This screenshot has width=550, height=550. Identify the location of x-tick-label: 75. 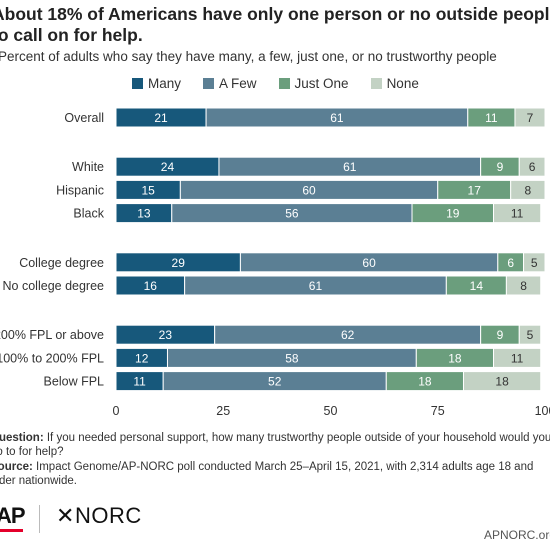
(438, 411).